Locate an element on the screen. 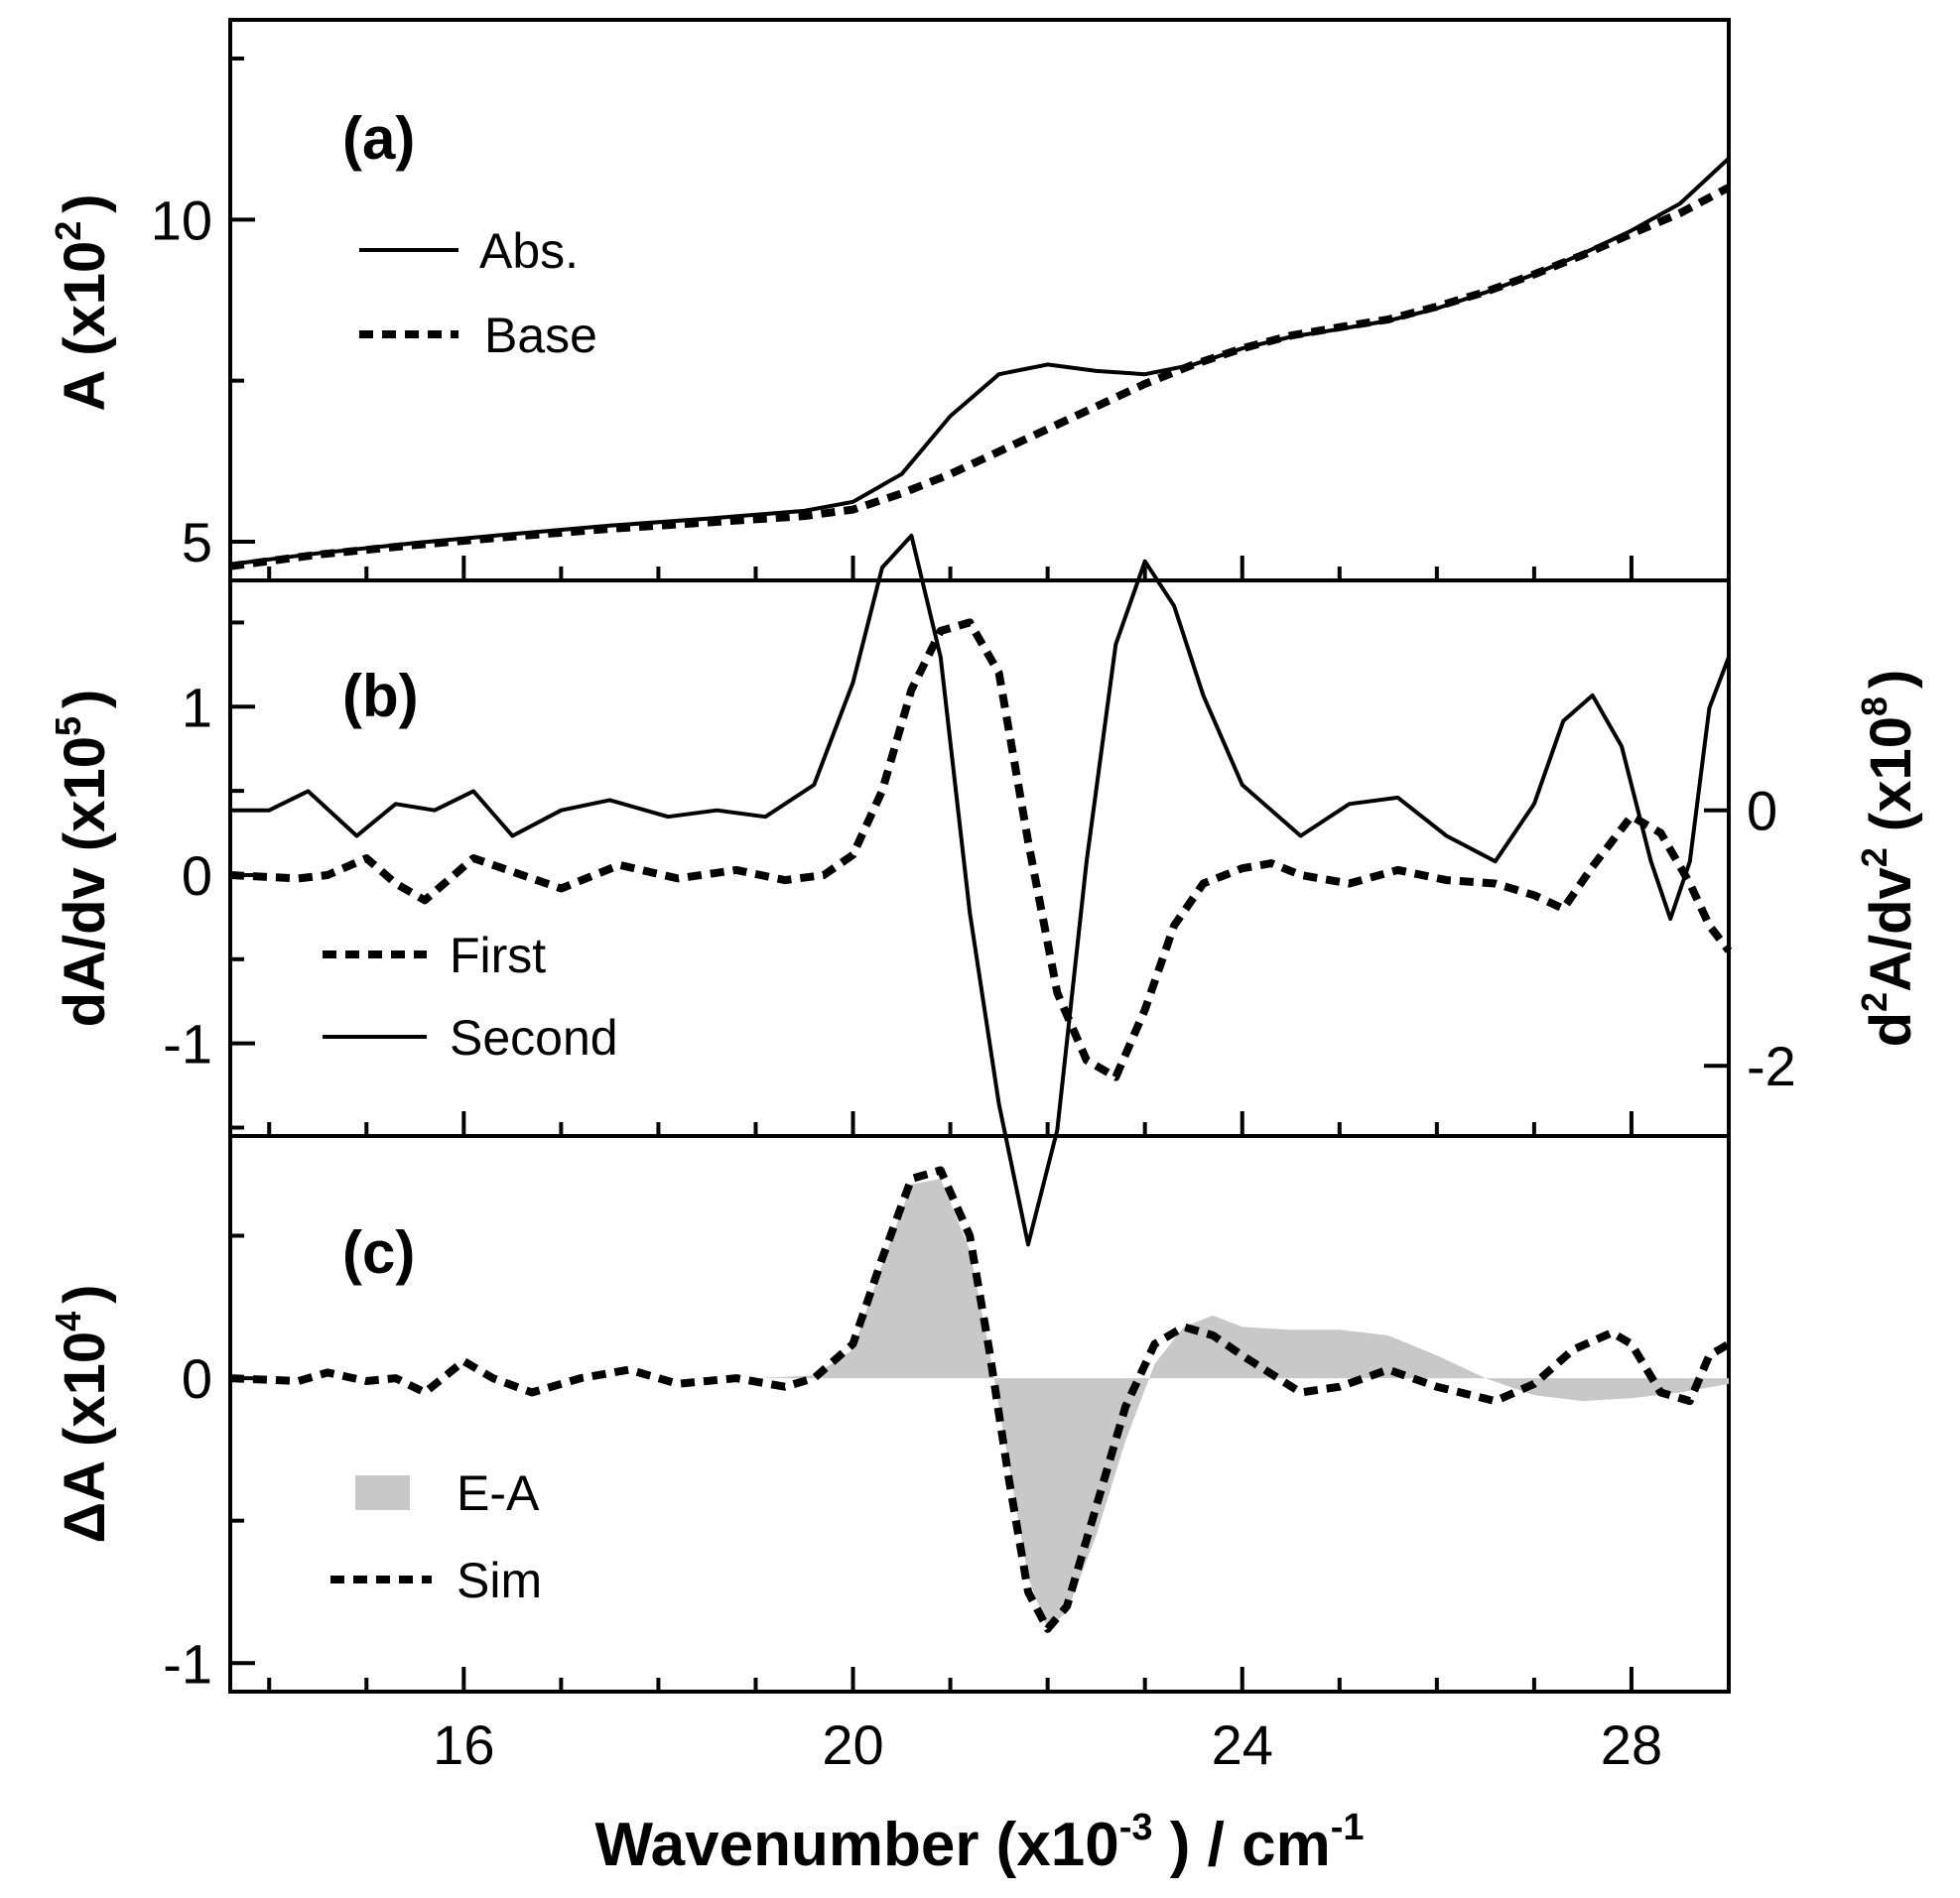  x-axis-title: Wavenumber (x10-3 ) / cm-1 is located at coordinates (979, 1843).